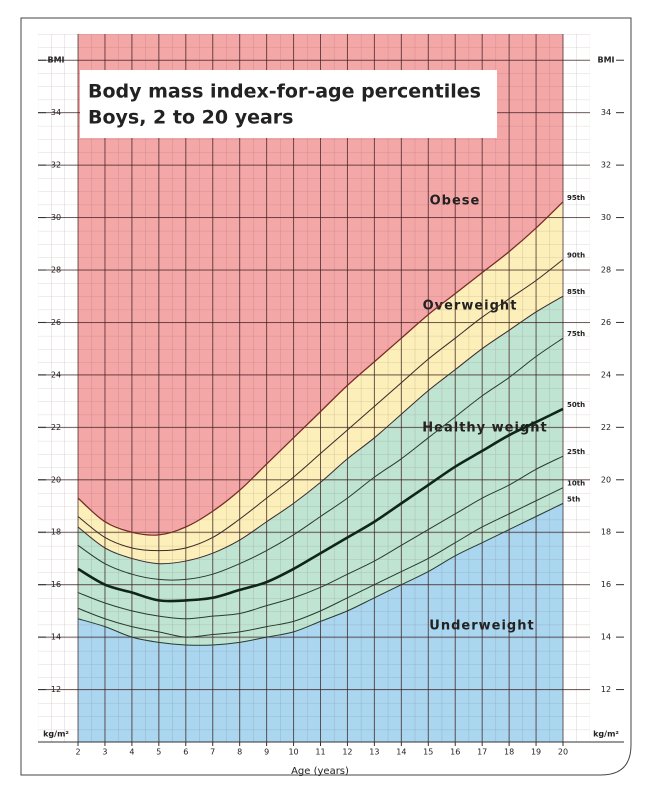  Describe the element at coordinates (576, 292) in the screenshot. I see `percentile-label: 85th` at that location.